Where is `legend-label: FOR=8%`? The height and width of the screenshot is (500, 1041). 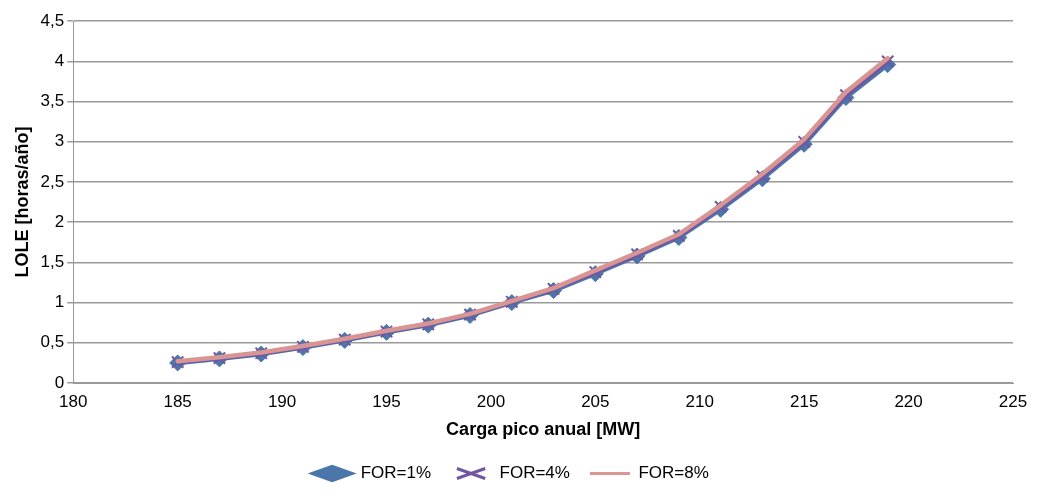
legend-label: FOR=8% is located at coordinates (673, 473).